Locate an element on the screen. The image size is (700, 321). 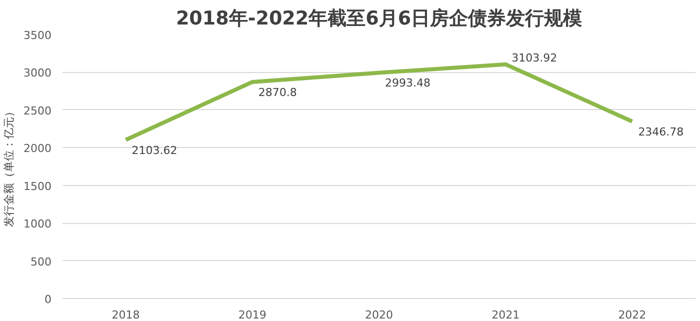
x-tick-label: 2022 is located at coordinates (632, 314).